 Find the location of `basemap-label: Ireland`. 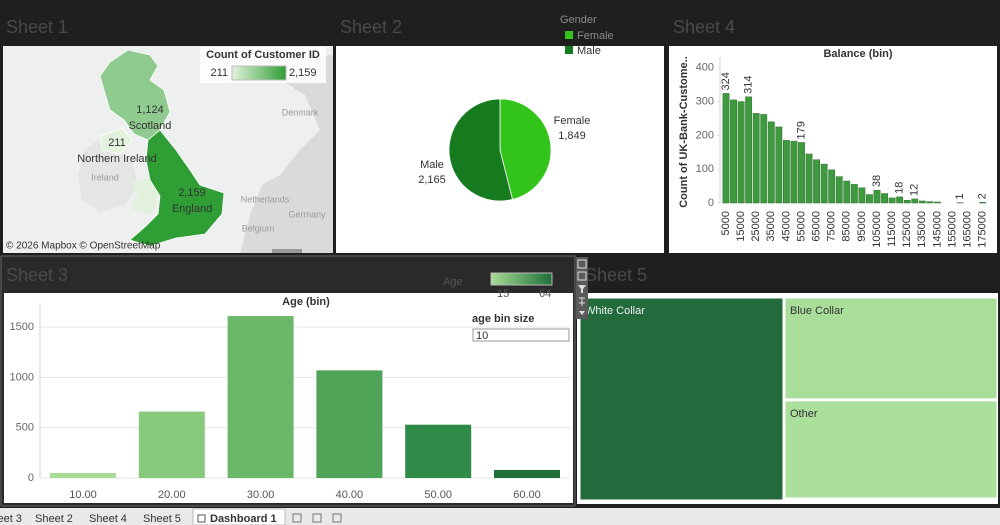

basemap-label: Ireland is located at coordinates (105, 177).